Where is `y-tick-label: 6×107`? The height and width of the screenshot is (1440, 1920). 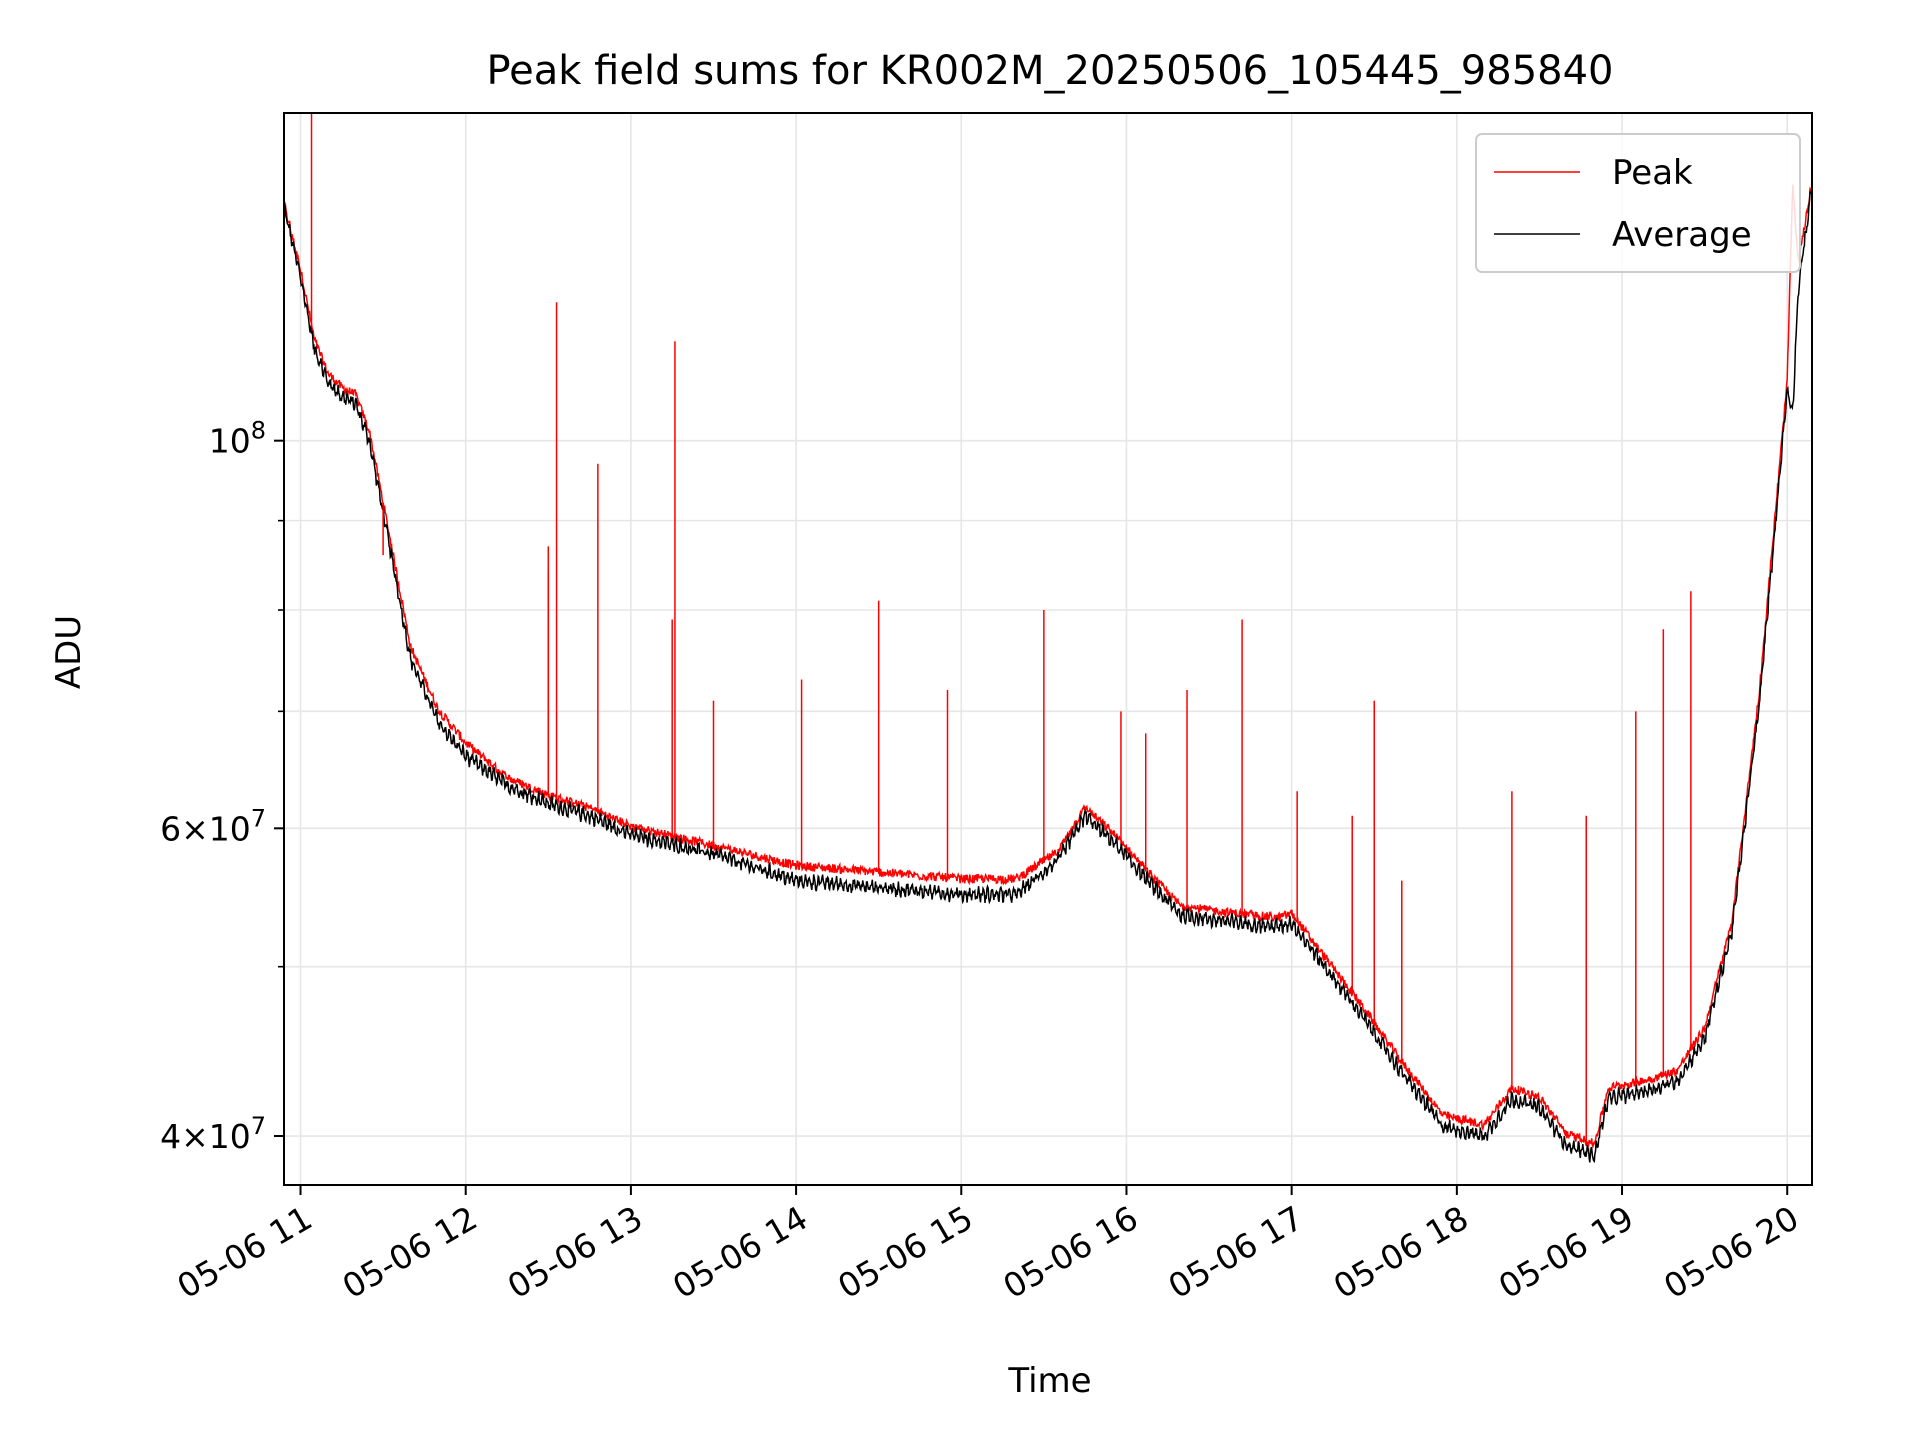 y-tick-label: 6×107 is located at coordinates (213, 826).